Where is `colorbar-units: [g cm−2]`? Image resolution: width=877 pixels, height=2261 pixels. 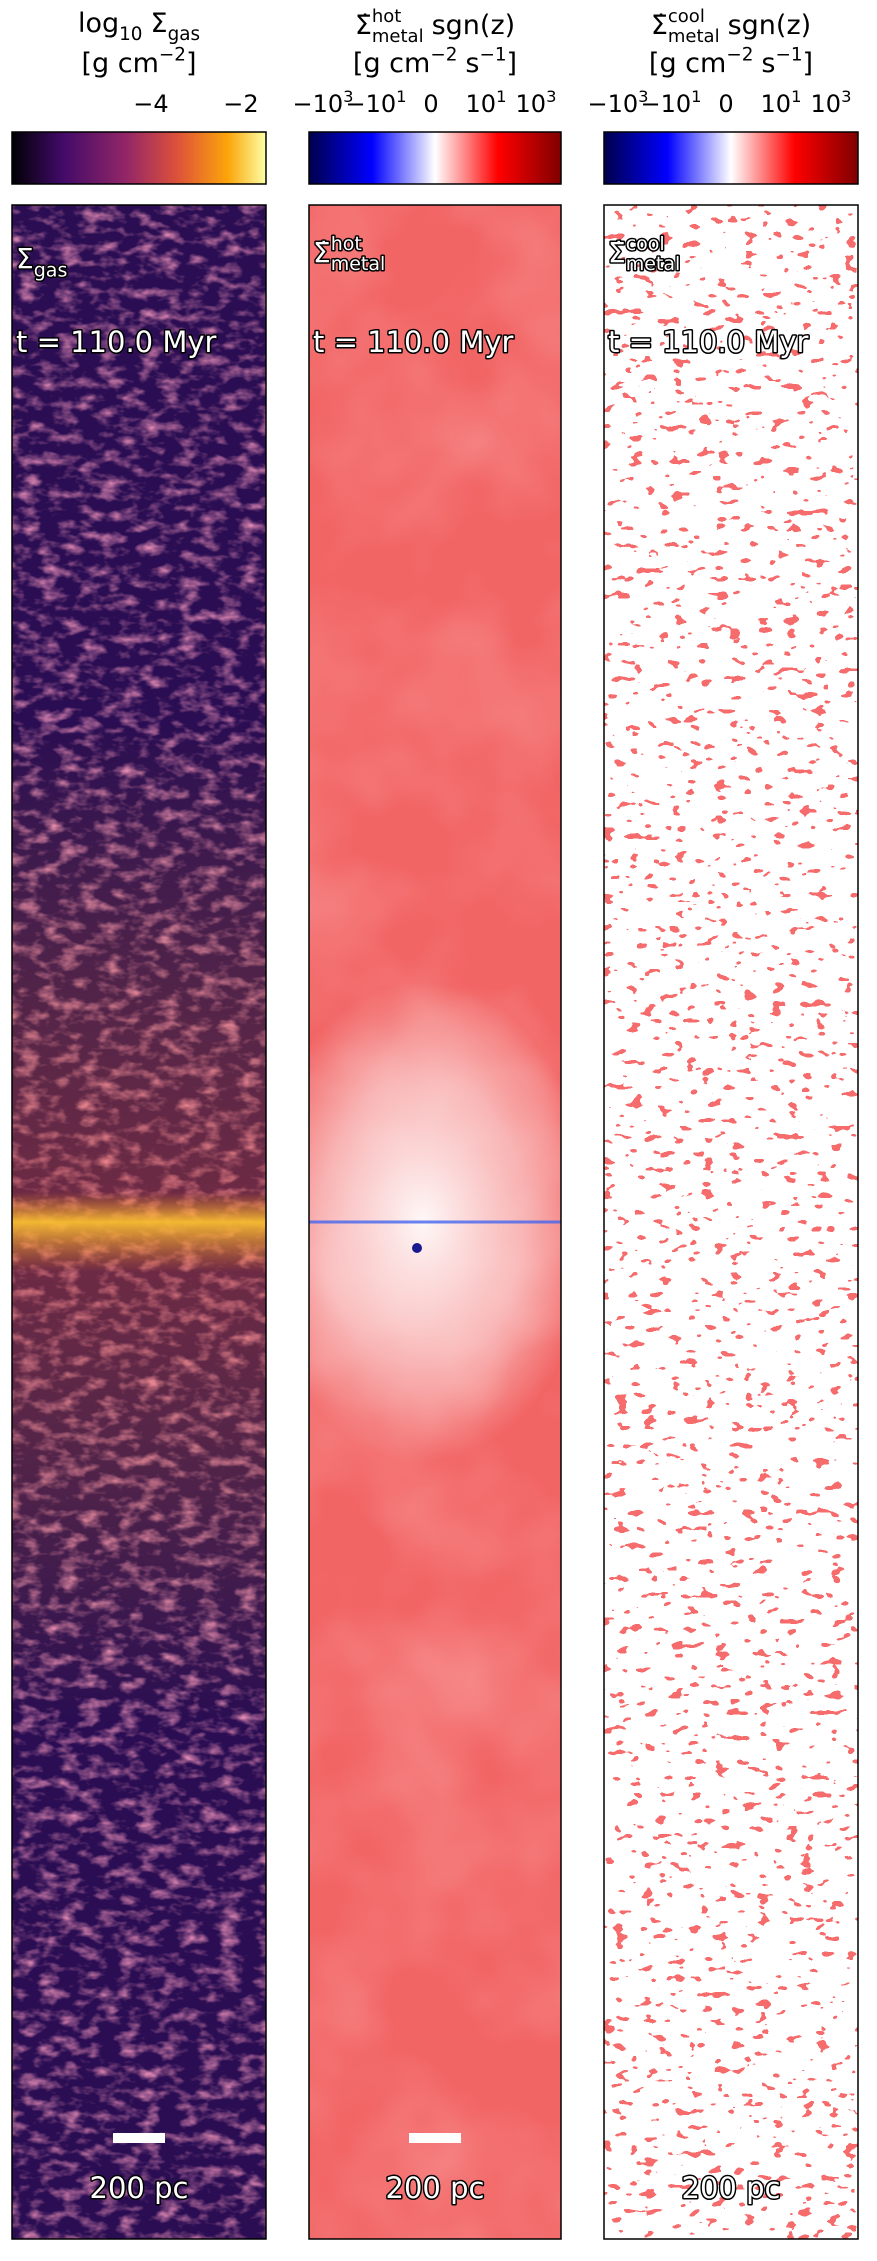 colorbar-units: [g cm−2] is located at coordinates (138, 62).